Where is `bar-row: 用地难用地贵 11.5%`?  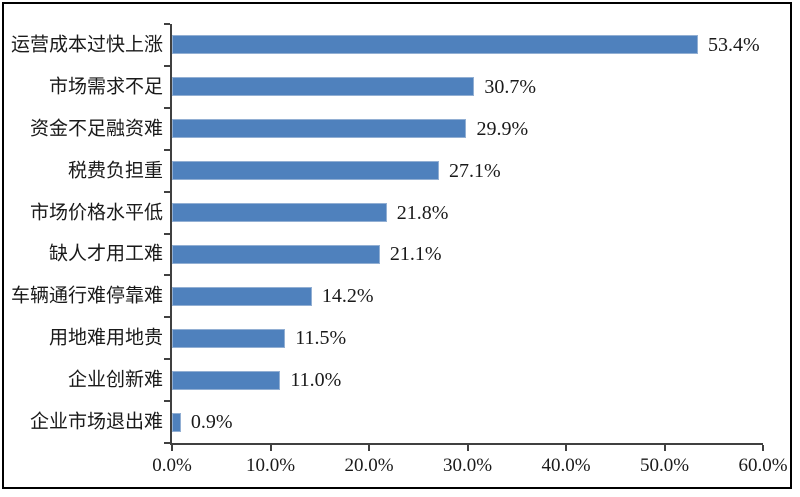
bar-row: 用地难用地贵 11.5% is located at coordinates (406, 338).